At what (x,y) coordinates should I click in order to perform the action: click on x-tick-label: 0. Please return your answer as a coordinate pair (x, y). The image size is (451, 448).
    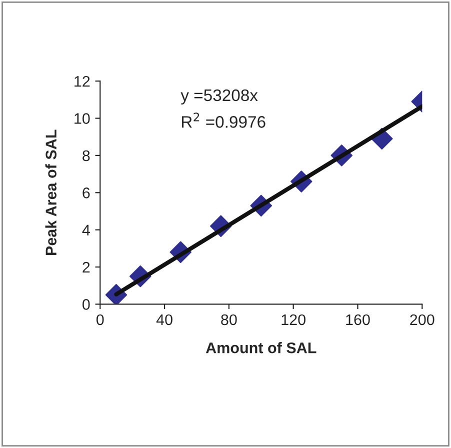
    Looking at the image, I should click on (100, 320).